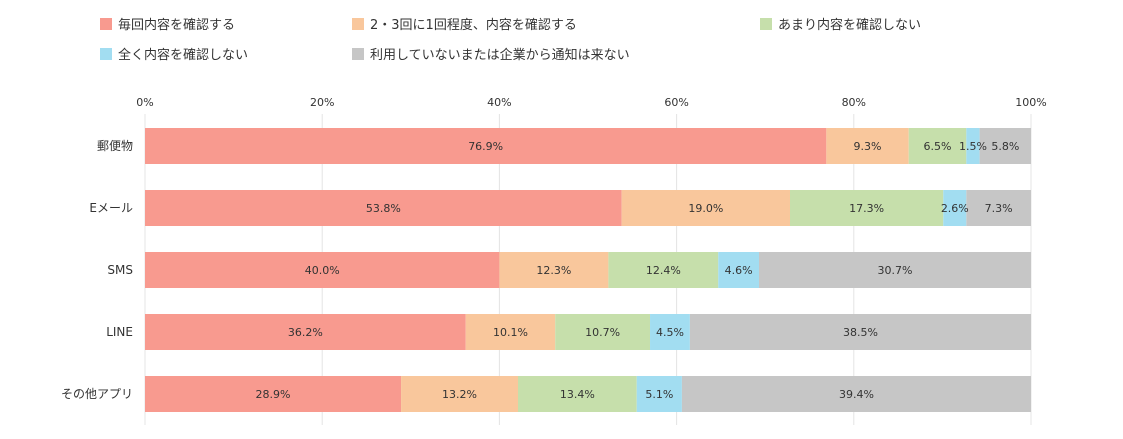 Image resolution: width=1123 pixels, height=439 pixels. I want to click on legend-item-rarely: あまり内容を確認しない, so click(840, 23).